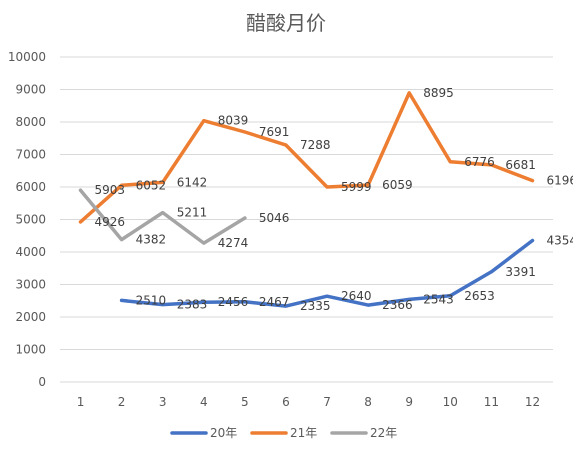 The image size is (573, 451). I want to click on x-tick-label: 6, so click(286, 402).